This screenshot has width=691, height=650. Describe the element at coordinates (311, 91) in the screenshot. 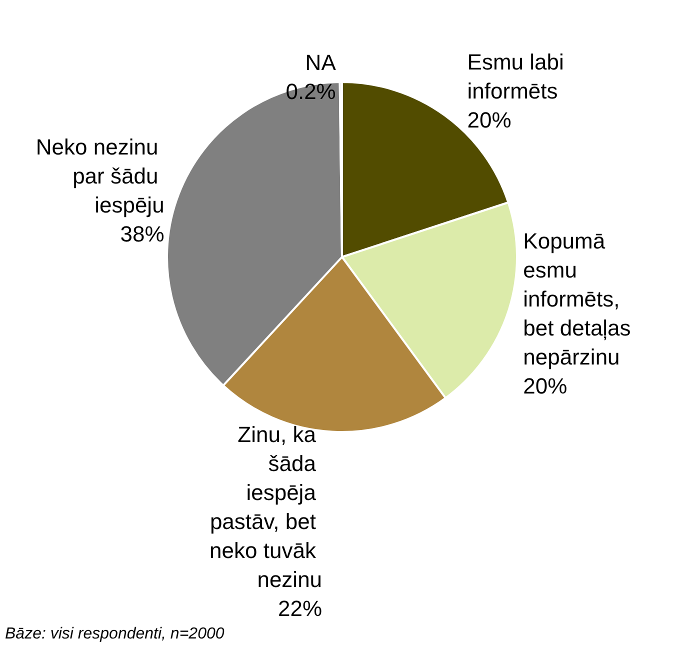

I see `data-label: 0.2%` at that location.